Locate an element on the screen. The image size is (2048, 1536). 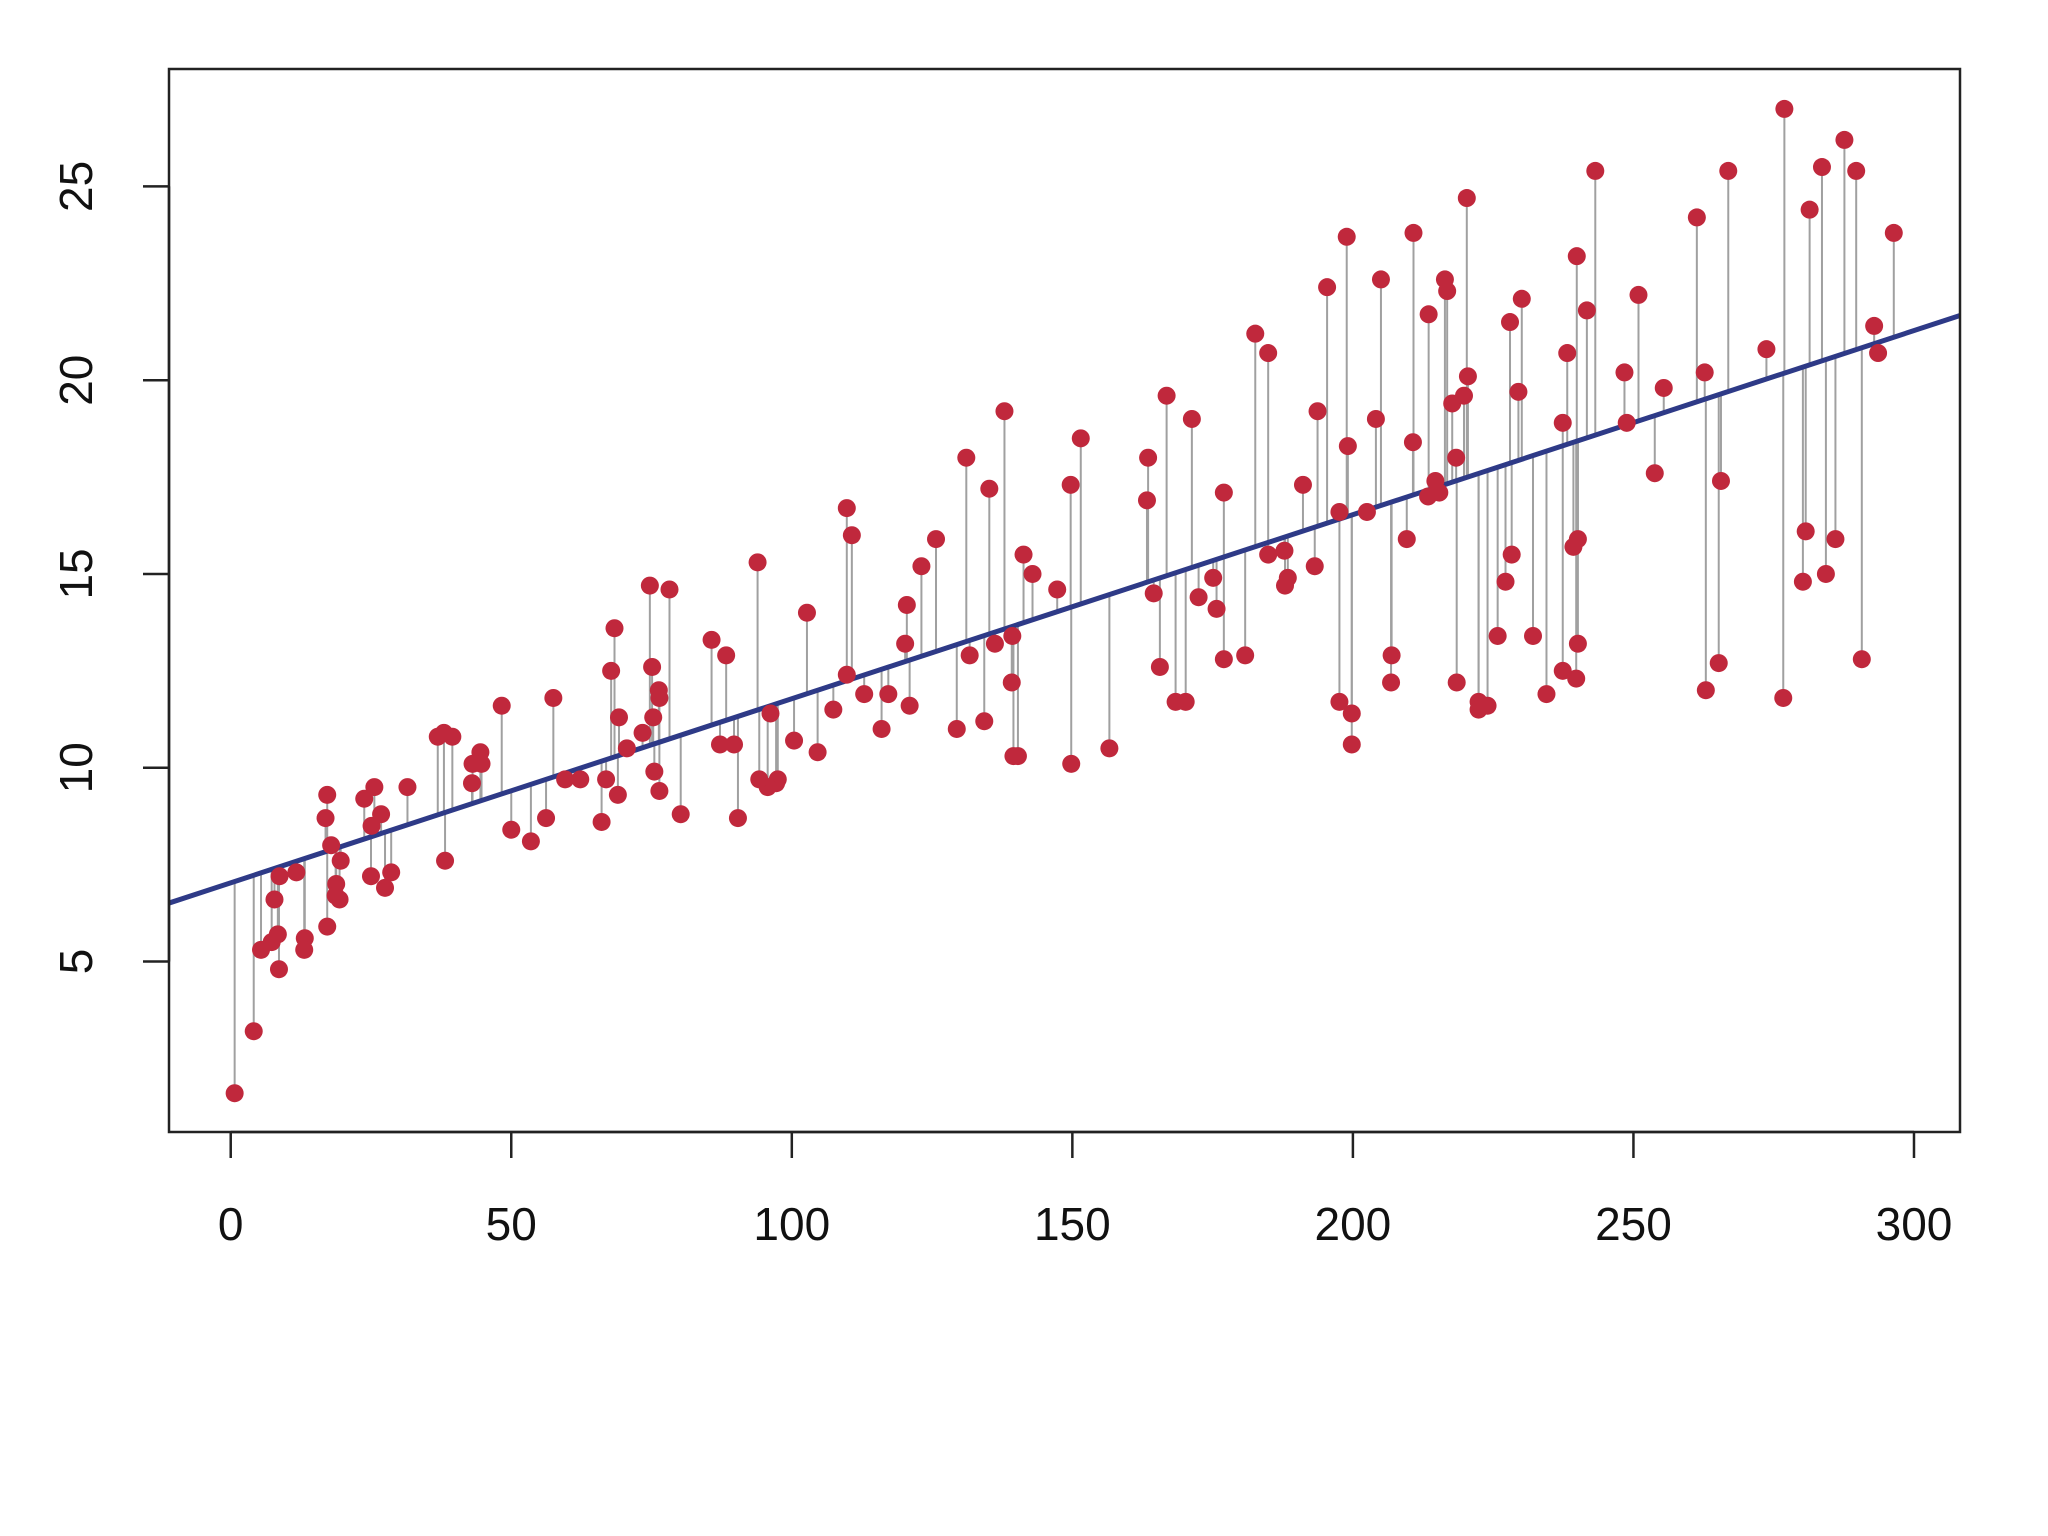
y-tick-label: 15 is located at coordinates (76, 573).